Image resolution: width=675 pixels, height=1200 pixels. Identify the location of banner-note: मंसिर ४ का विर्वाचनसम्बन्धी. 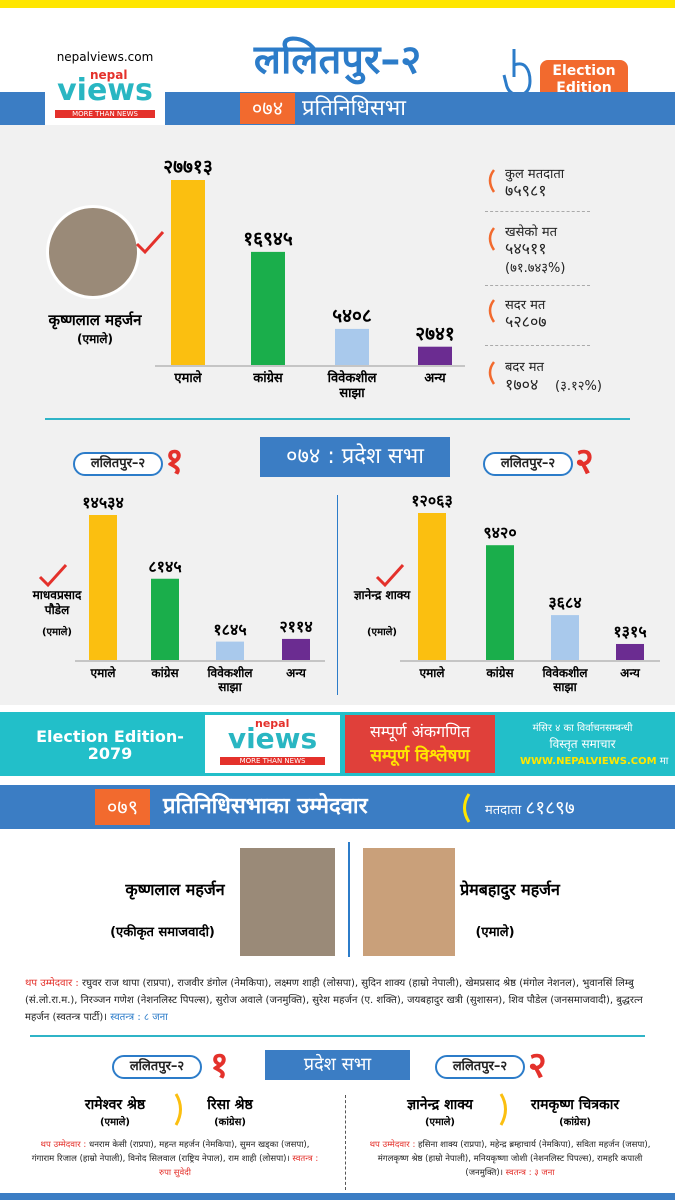
(582, 728).